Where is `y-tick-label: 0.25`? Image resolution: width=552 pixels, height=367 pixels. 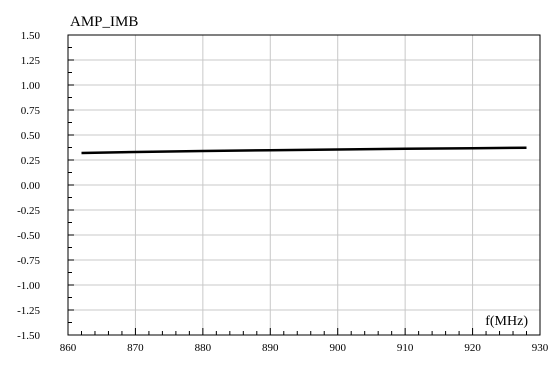 y-tick-label: 0.25 is located at coordinates (31, 161).